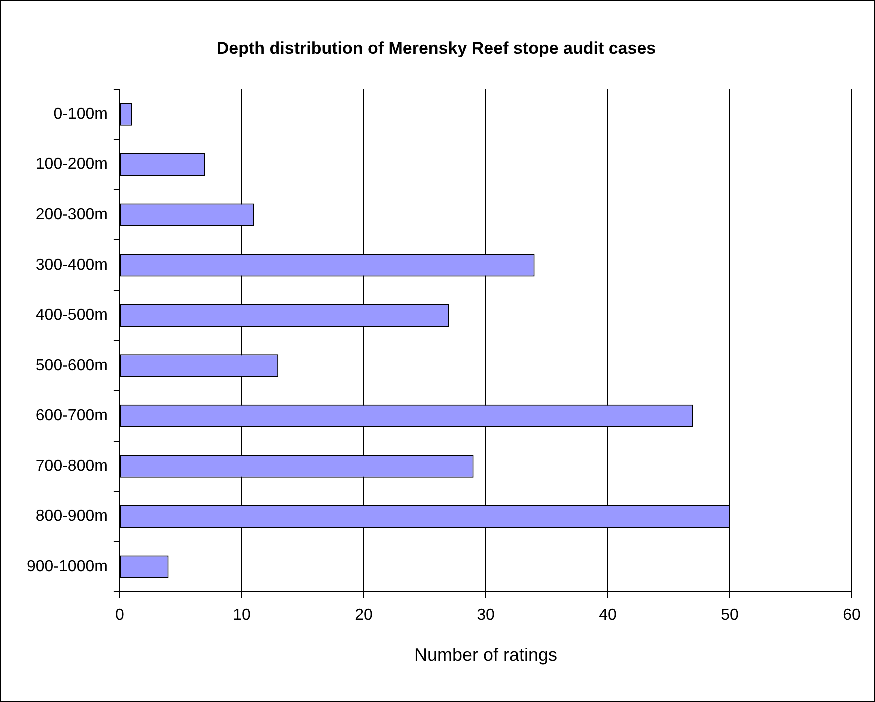  Describe the element at coordinates (72, 215) in the screenshot. I see `y-tick-label: 200-300m` at that location.